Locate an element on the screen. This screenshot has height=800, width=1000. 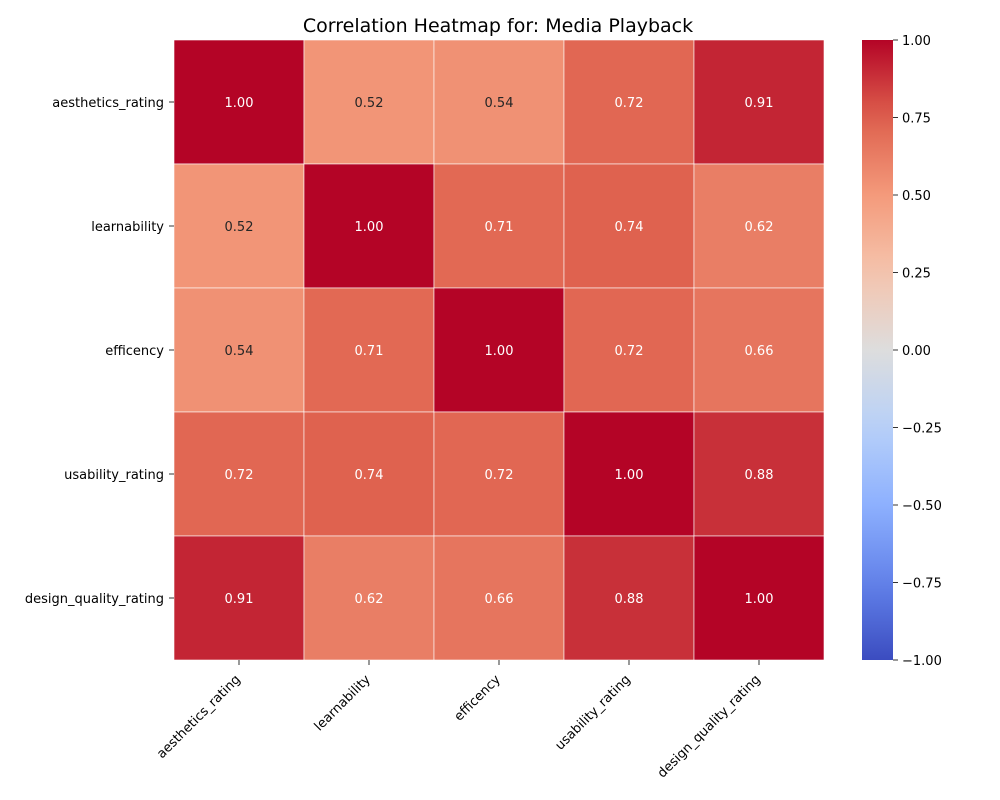
colorbar-gradient is located at coordinates (877, 350).